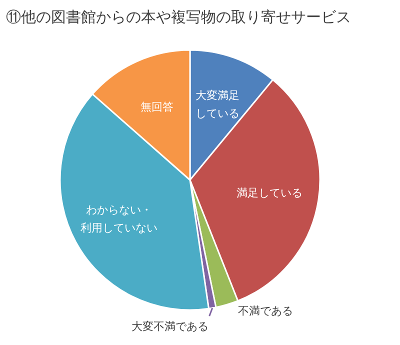 The height and width of the screenshot is (345, 400). I want to click on chart-title: ⑪他の図書館からの本や複写物の取り寄せサービス, so click(178, 17).